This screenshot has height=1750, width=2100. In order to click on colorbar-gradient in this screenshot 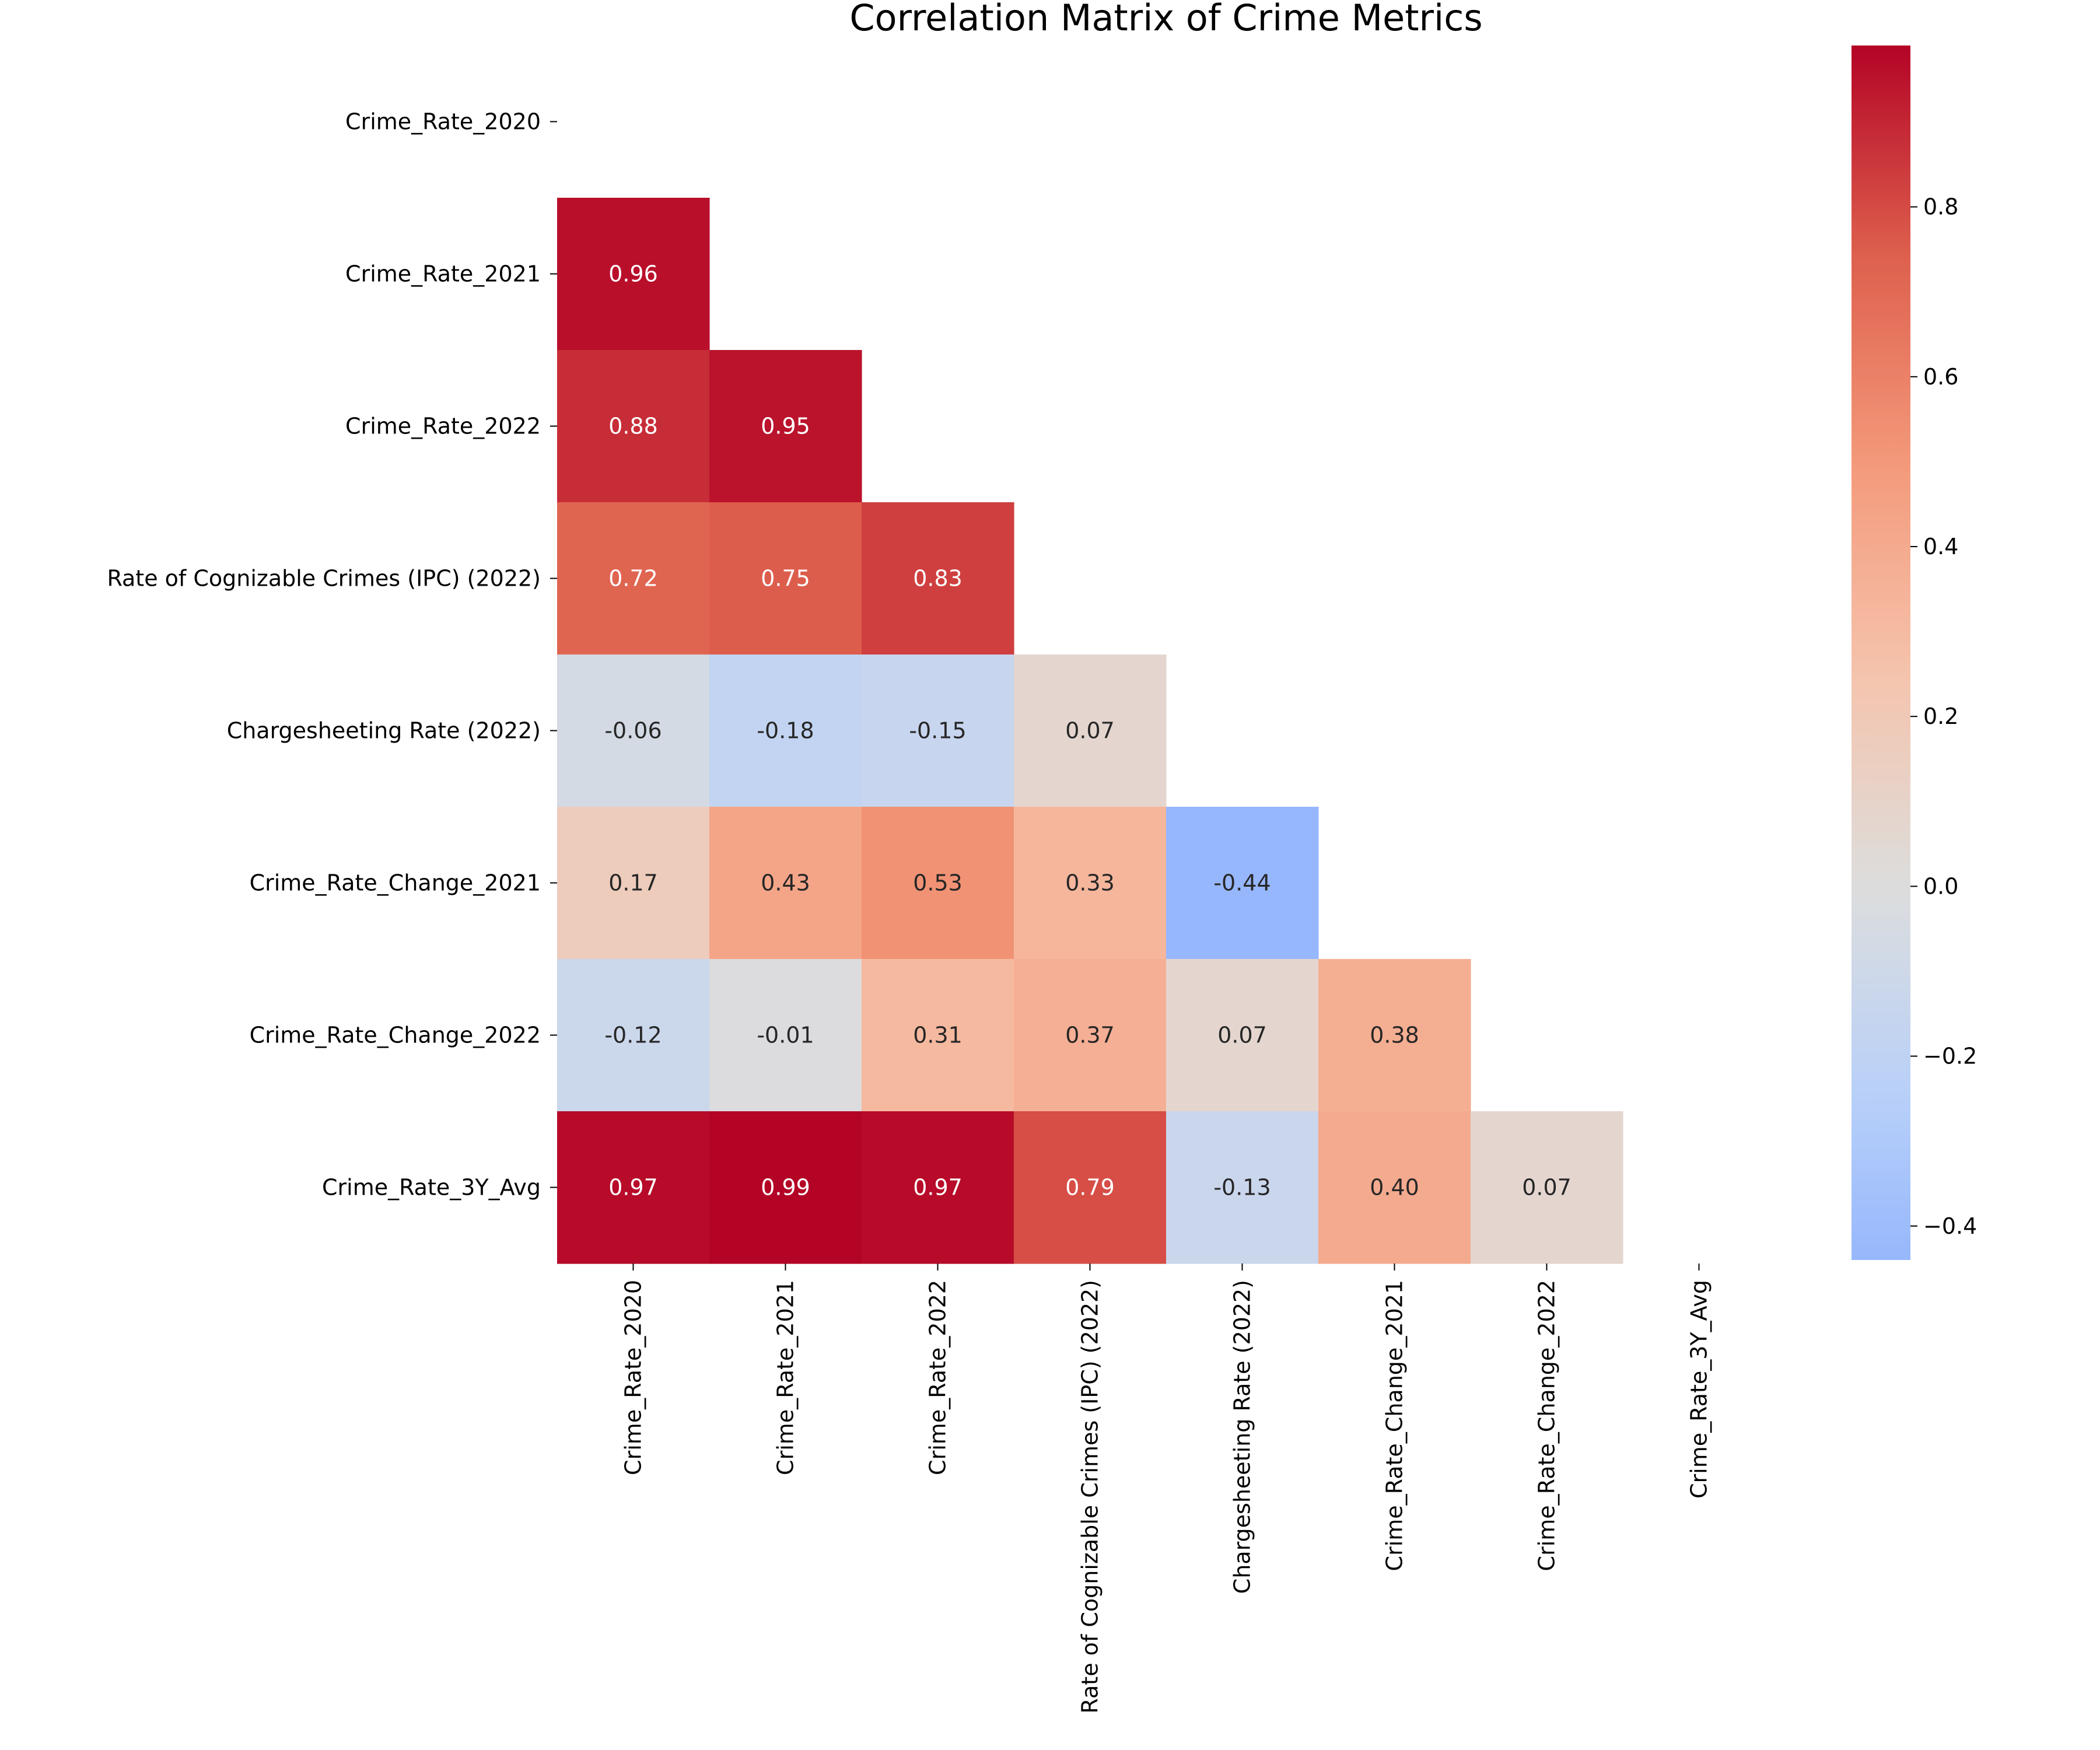, I will do `click(1881, 653)`.